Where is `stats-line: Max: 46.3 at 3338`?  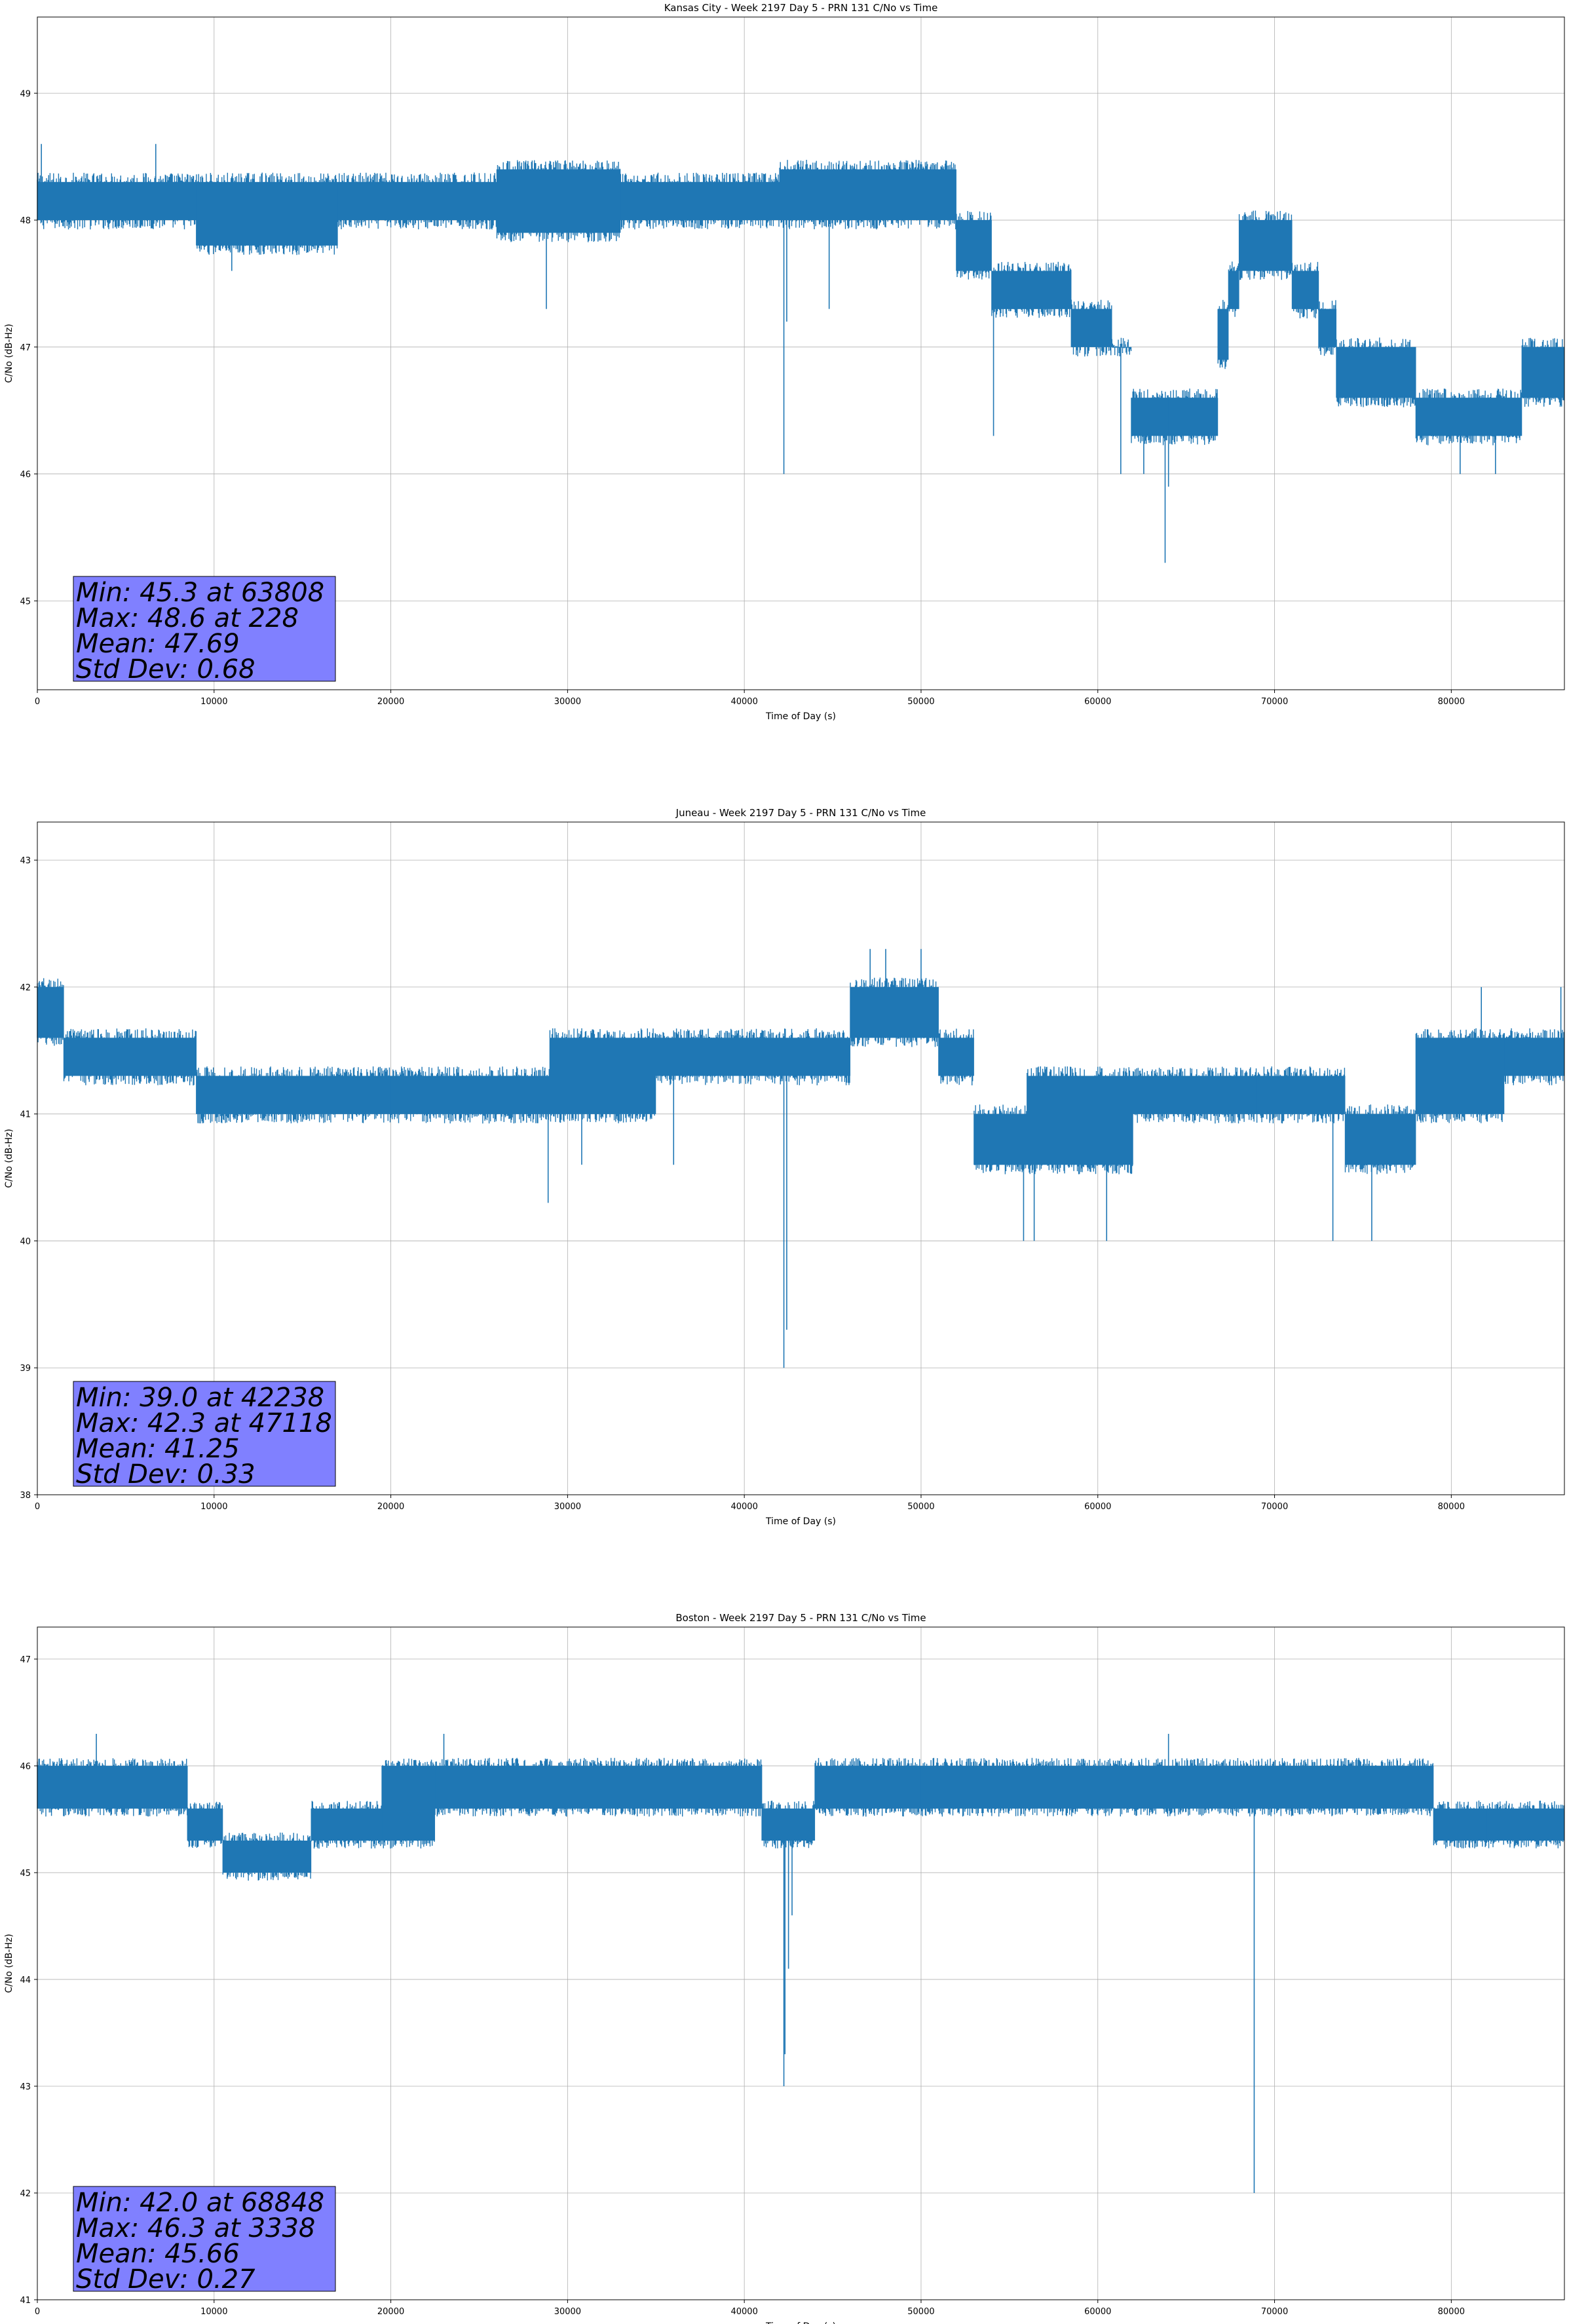
stats-line: Max: 46.3 at 3338 is located at coordinates (195, 2228).